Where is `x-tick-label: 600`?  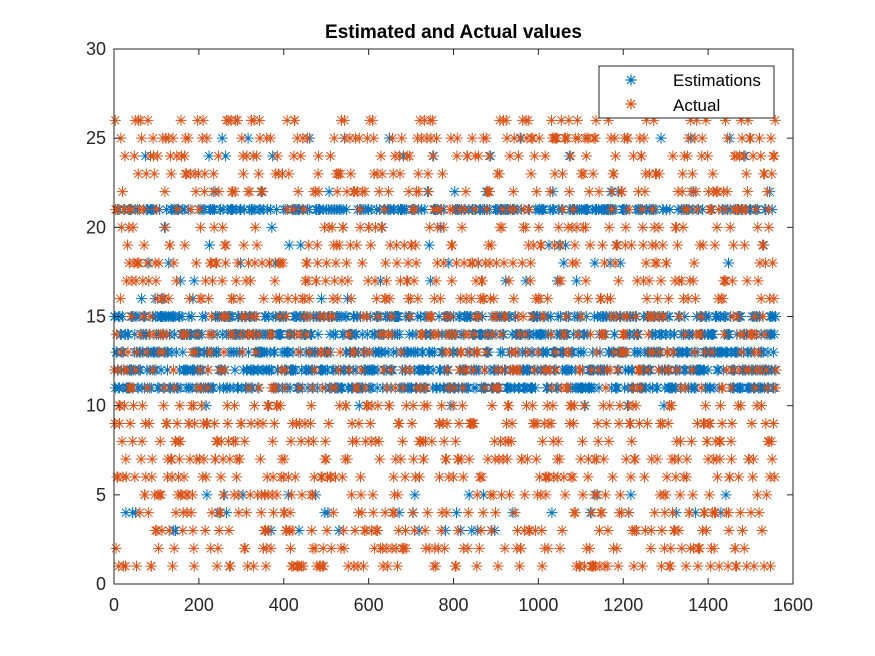
x-tick-label: 600 is located at coordinates (369, 605).